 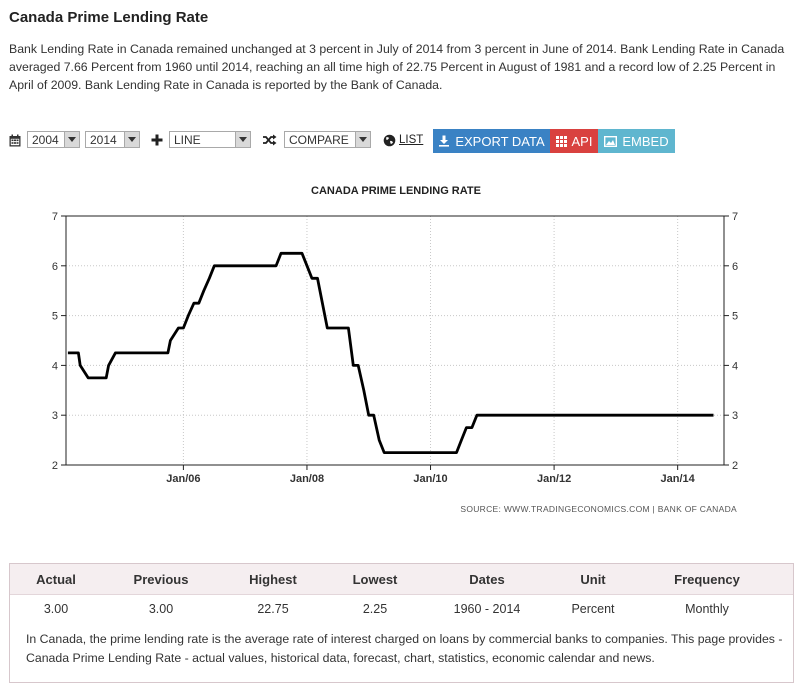 I want to click on export-data-label: EXPORT DATA, so click(x=500, y=141).